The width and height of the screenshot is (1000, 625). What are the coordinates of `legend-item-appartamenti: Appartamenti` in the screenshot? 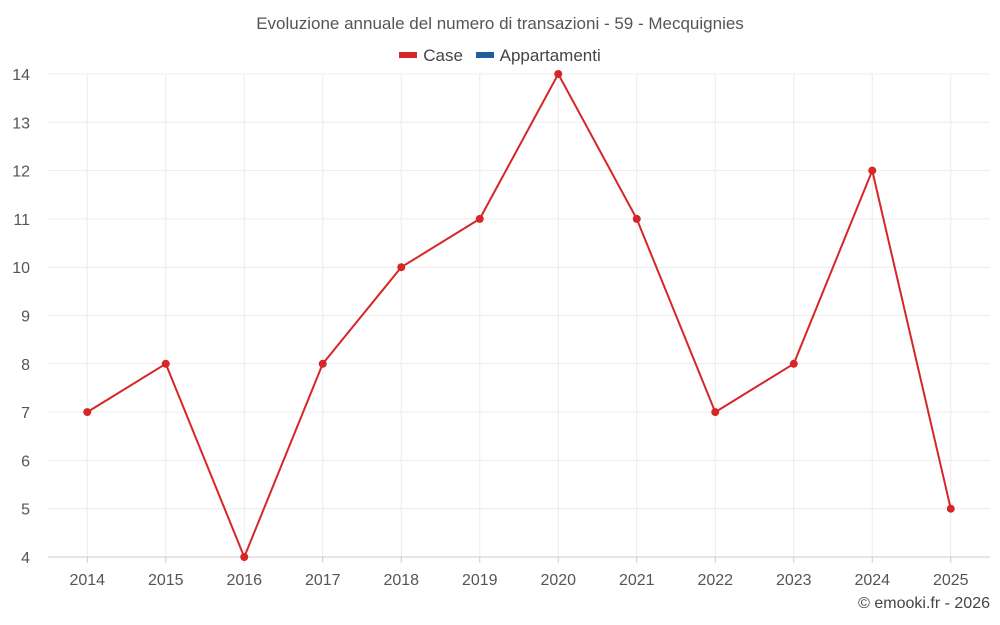 It's located at (538, 55).